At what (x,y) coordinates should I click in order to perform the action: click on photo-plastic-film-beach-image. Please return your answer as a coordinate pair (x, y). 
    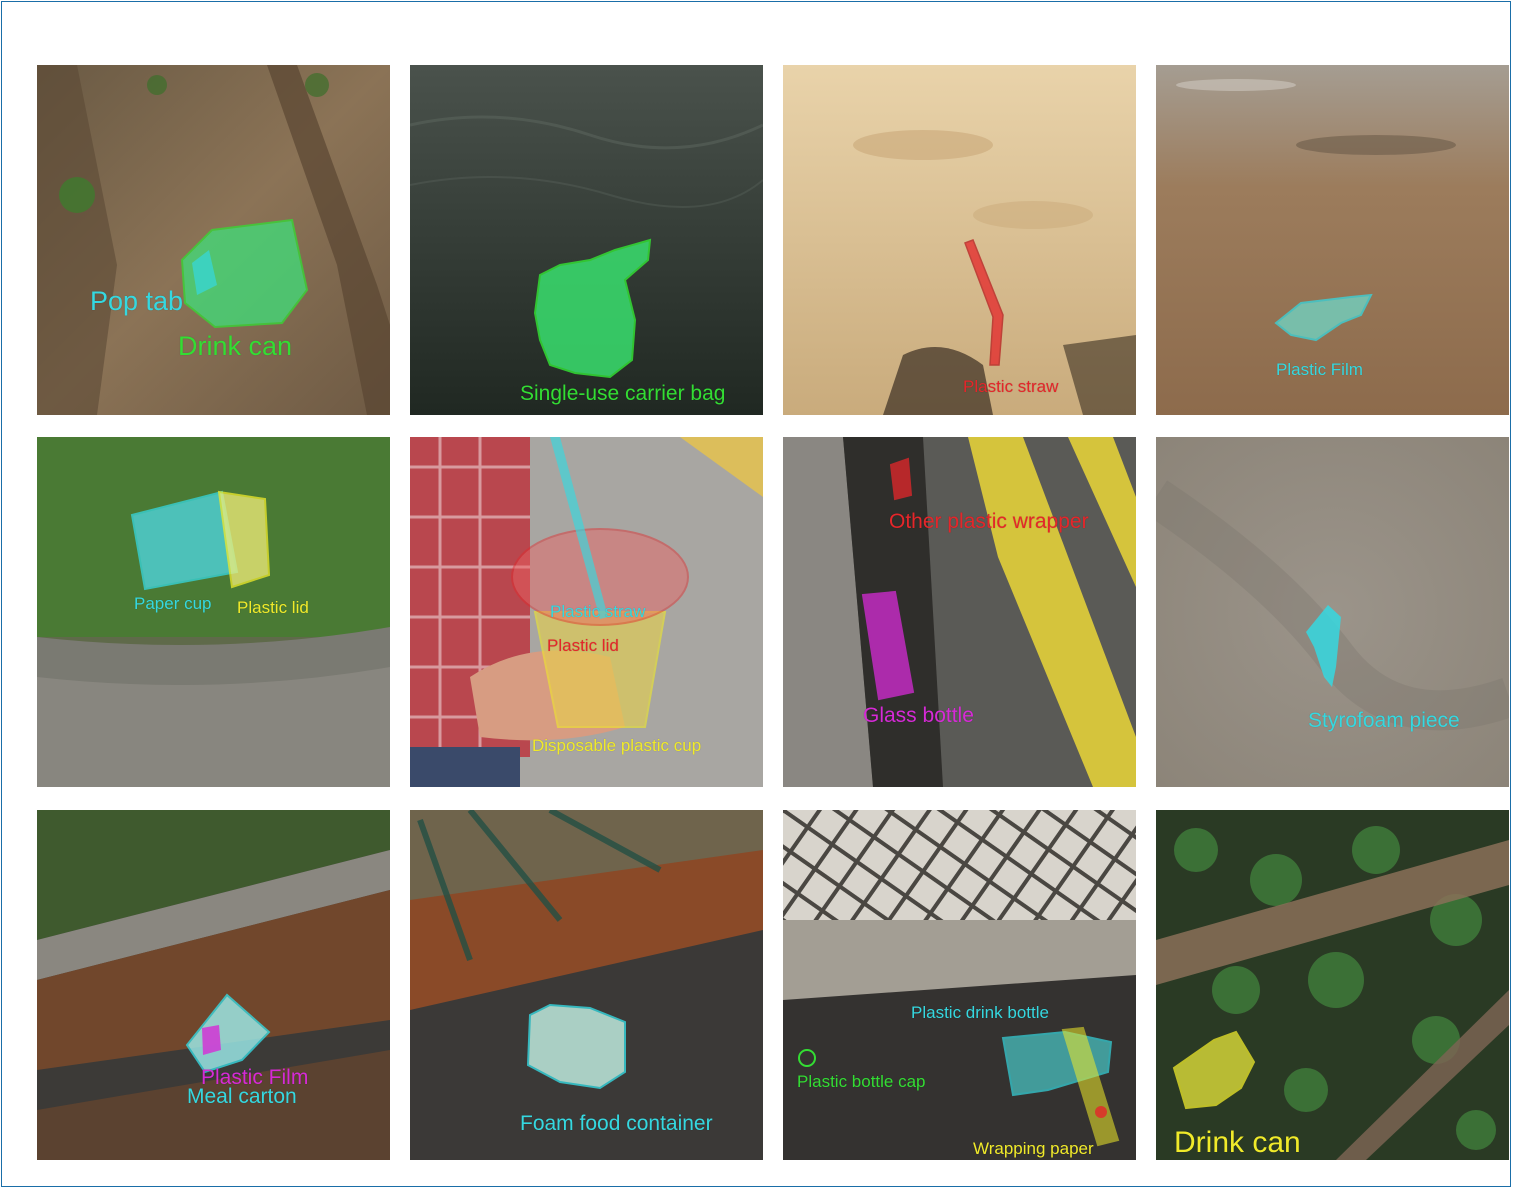
    Looking at the image, I should click on (1332, 240).